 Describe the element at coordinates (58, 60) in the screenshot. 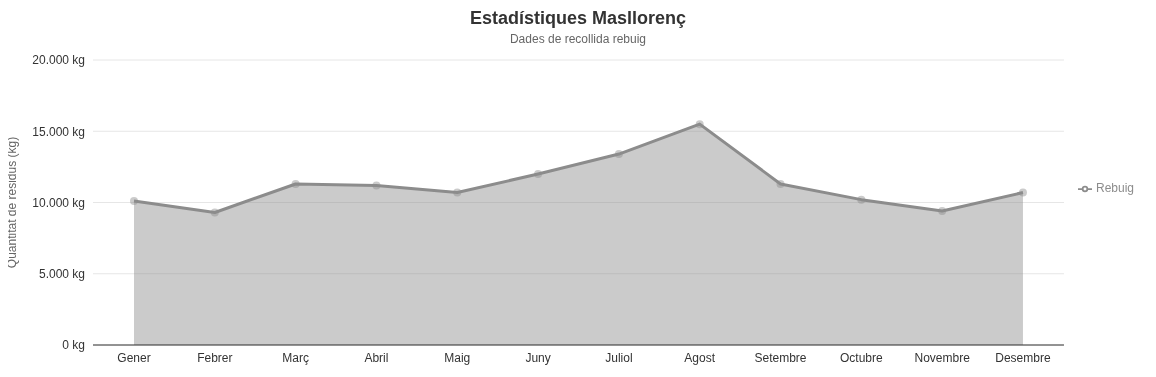

I see `y-tick-label: 20.000 kg` at that location.